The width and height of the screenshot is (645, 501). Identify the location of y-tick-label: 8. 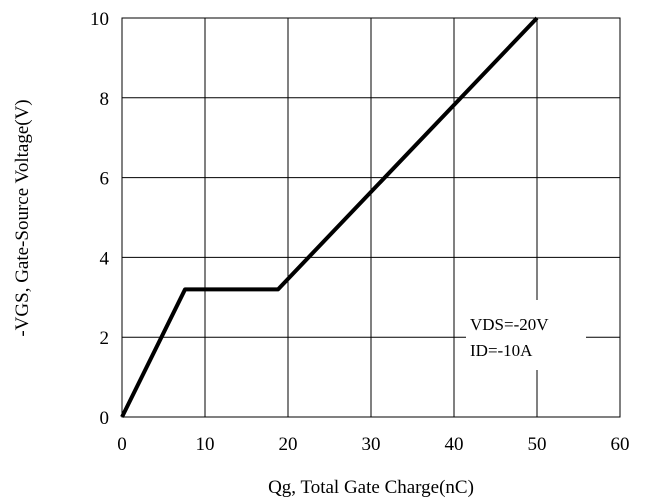
(105, 99).